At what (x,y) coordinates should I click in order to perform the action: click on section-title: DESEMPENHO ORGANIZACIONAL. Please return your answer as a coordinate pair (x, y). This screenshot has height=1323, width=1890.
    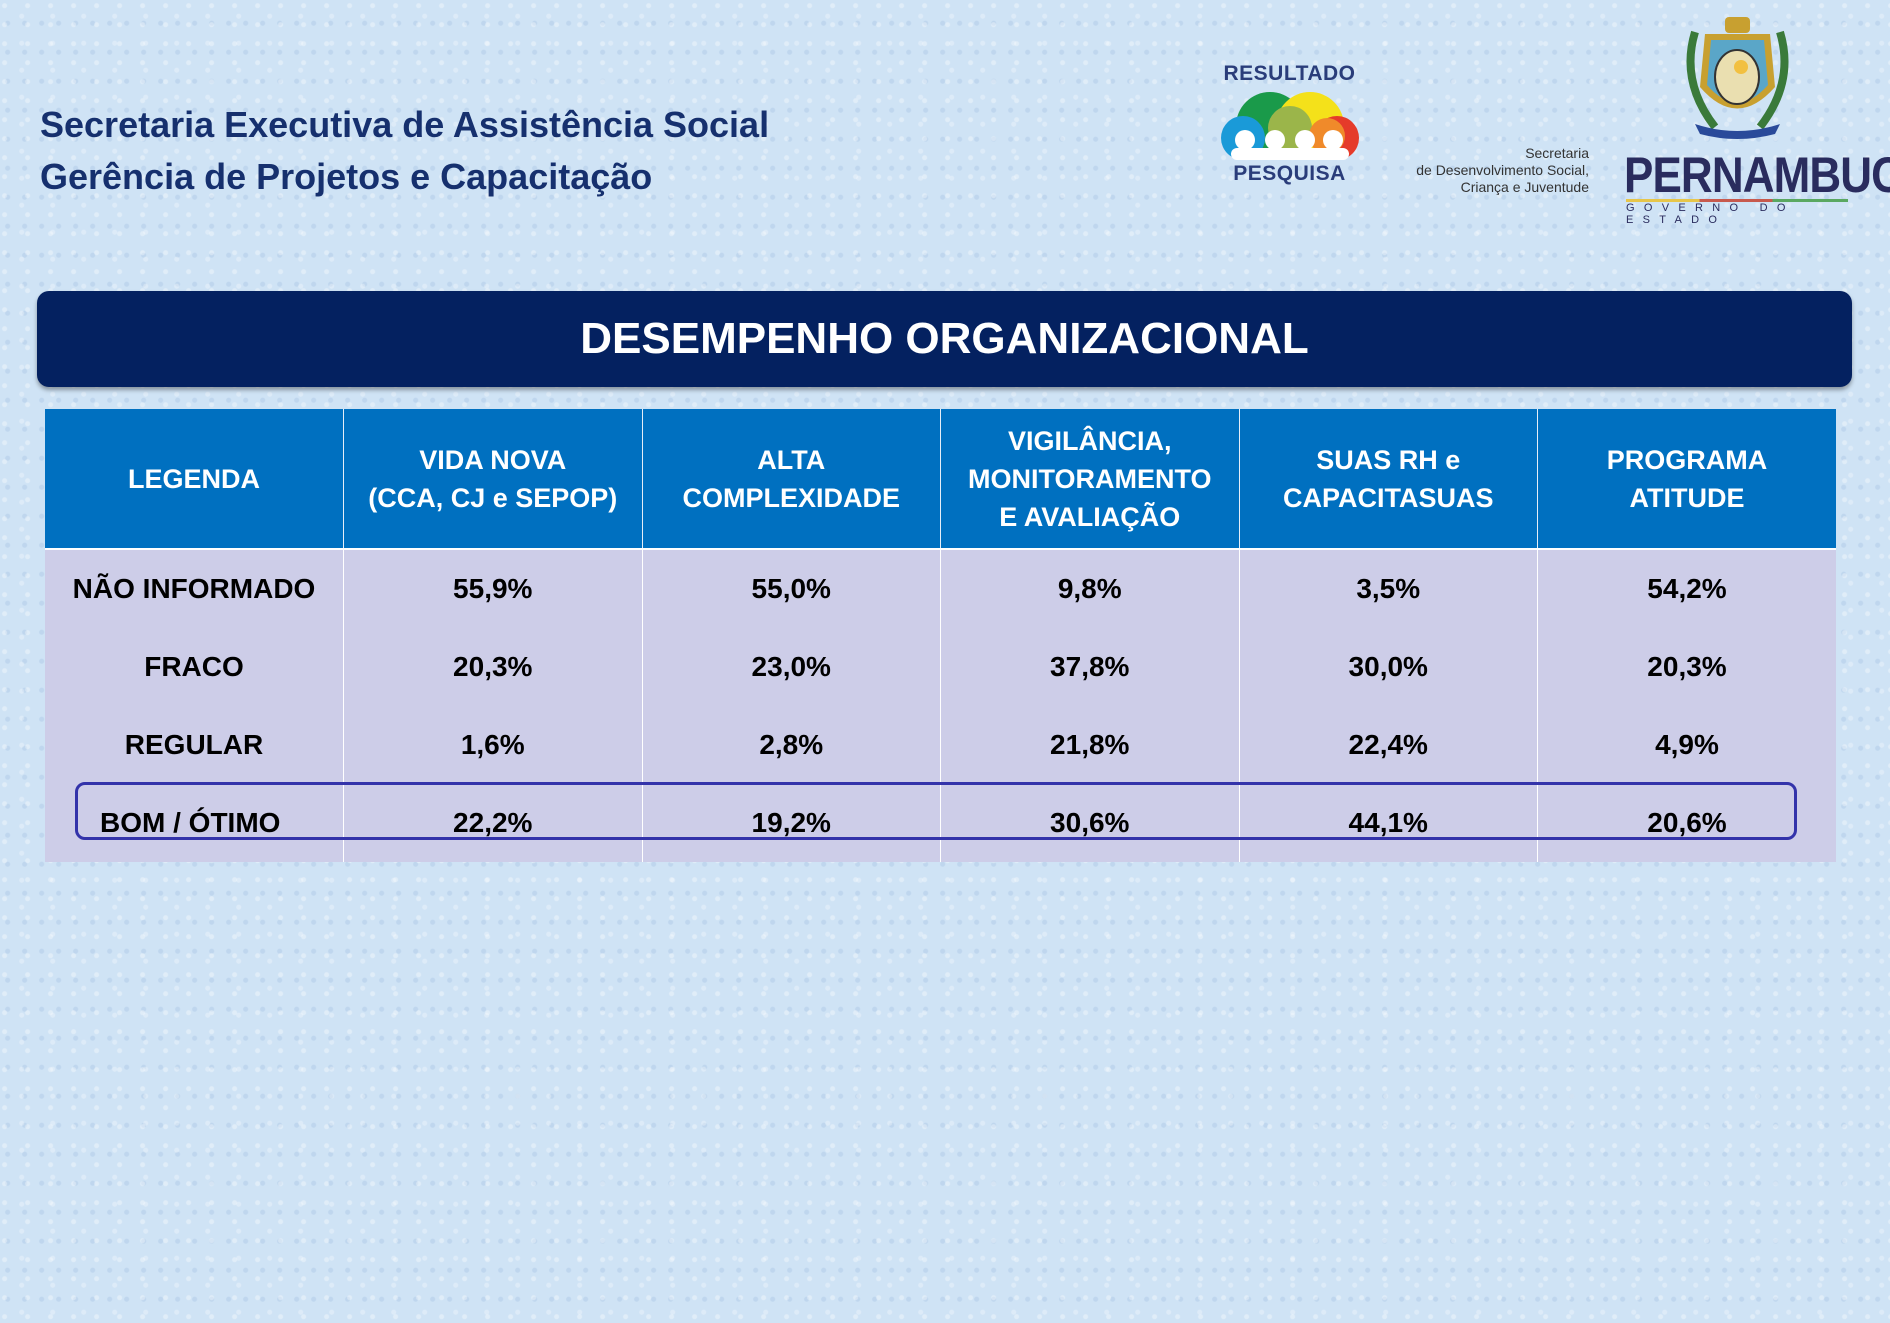
    Looking at the image, I should click on (944, 338).